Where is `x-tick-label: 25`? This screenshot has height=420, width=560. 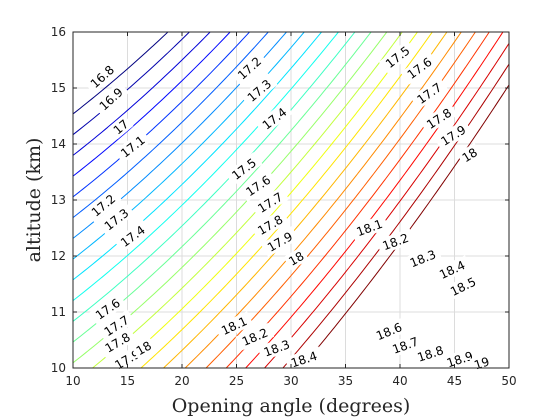 x-tick-label: 25 is located at coordinates (236, 381).